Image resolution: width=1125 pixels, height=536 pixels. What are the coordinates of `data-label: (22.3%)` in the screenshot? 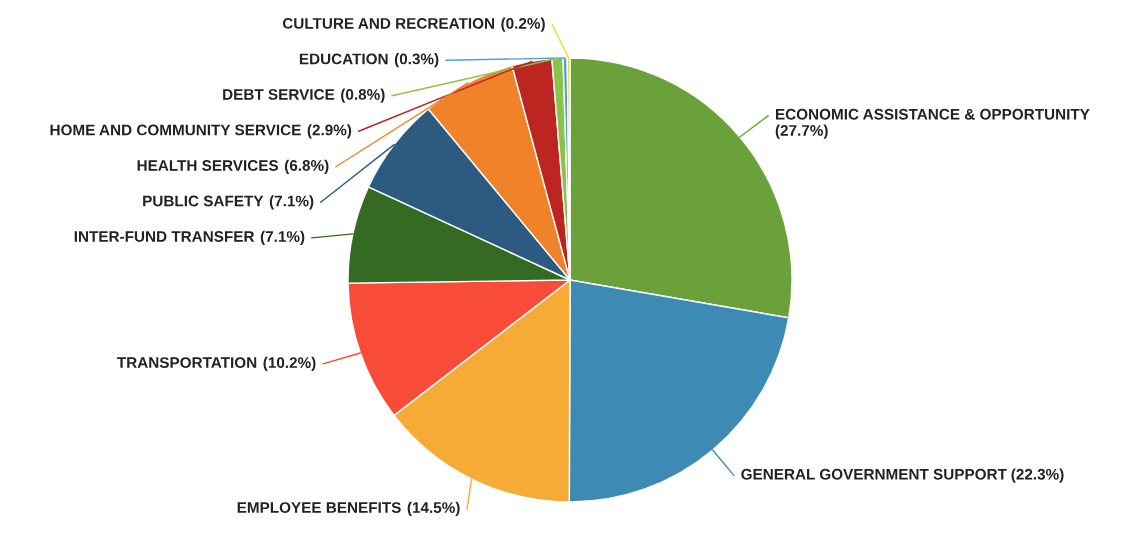 It's located at (1037, 475).